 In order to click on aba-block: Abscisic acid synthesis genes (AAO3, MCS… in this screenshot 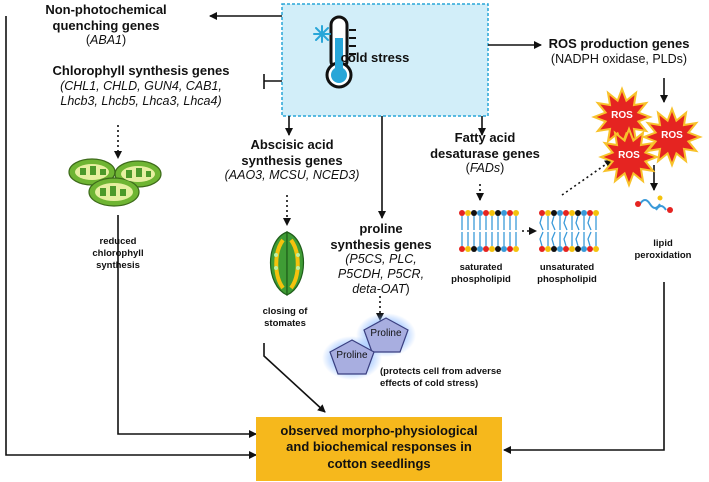, I will do `click(292, 160)`.